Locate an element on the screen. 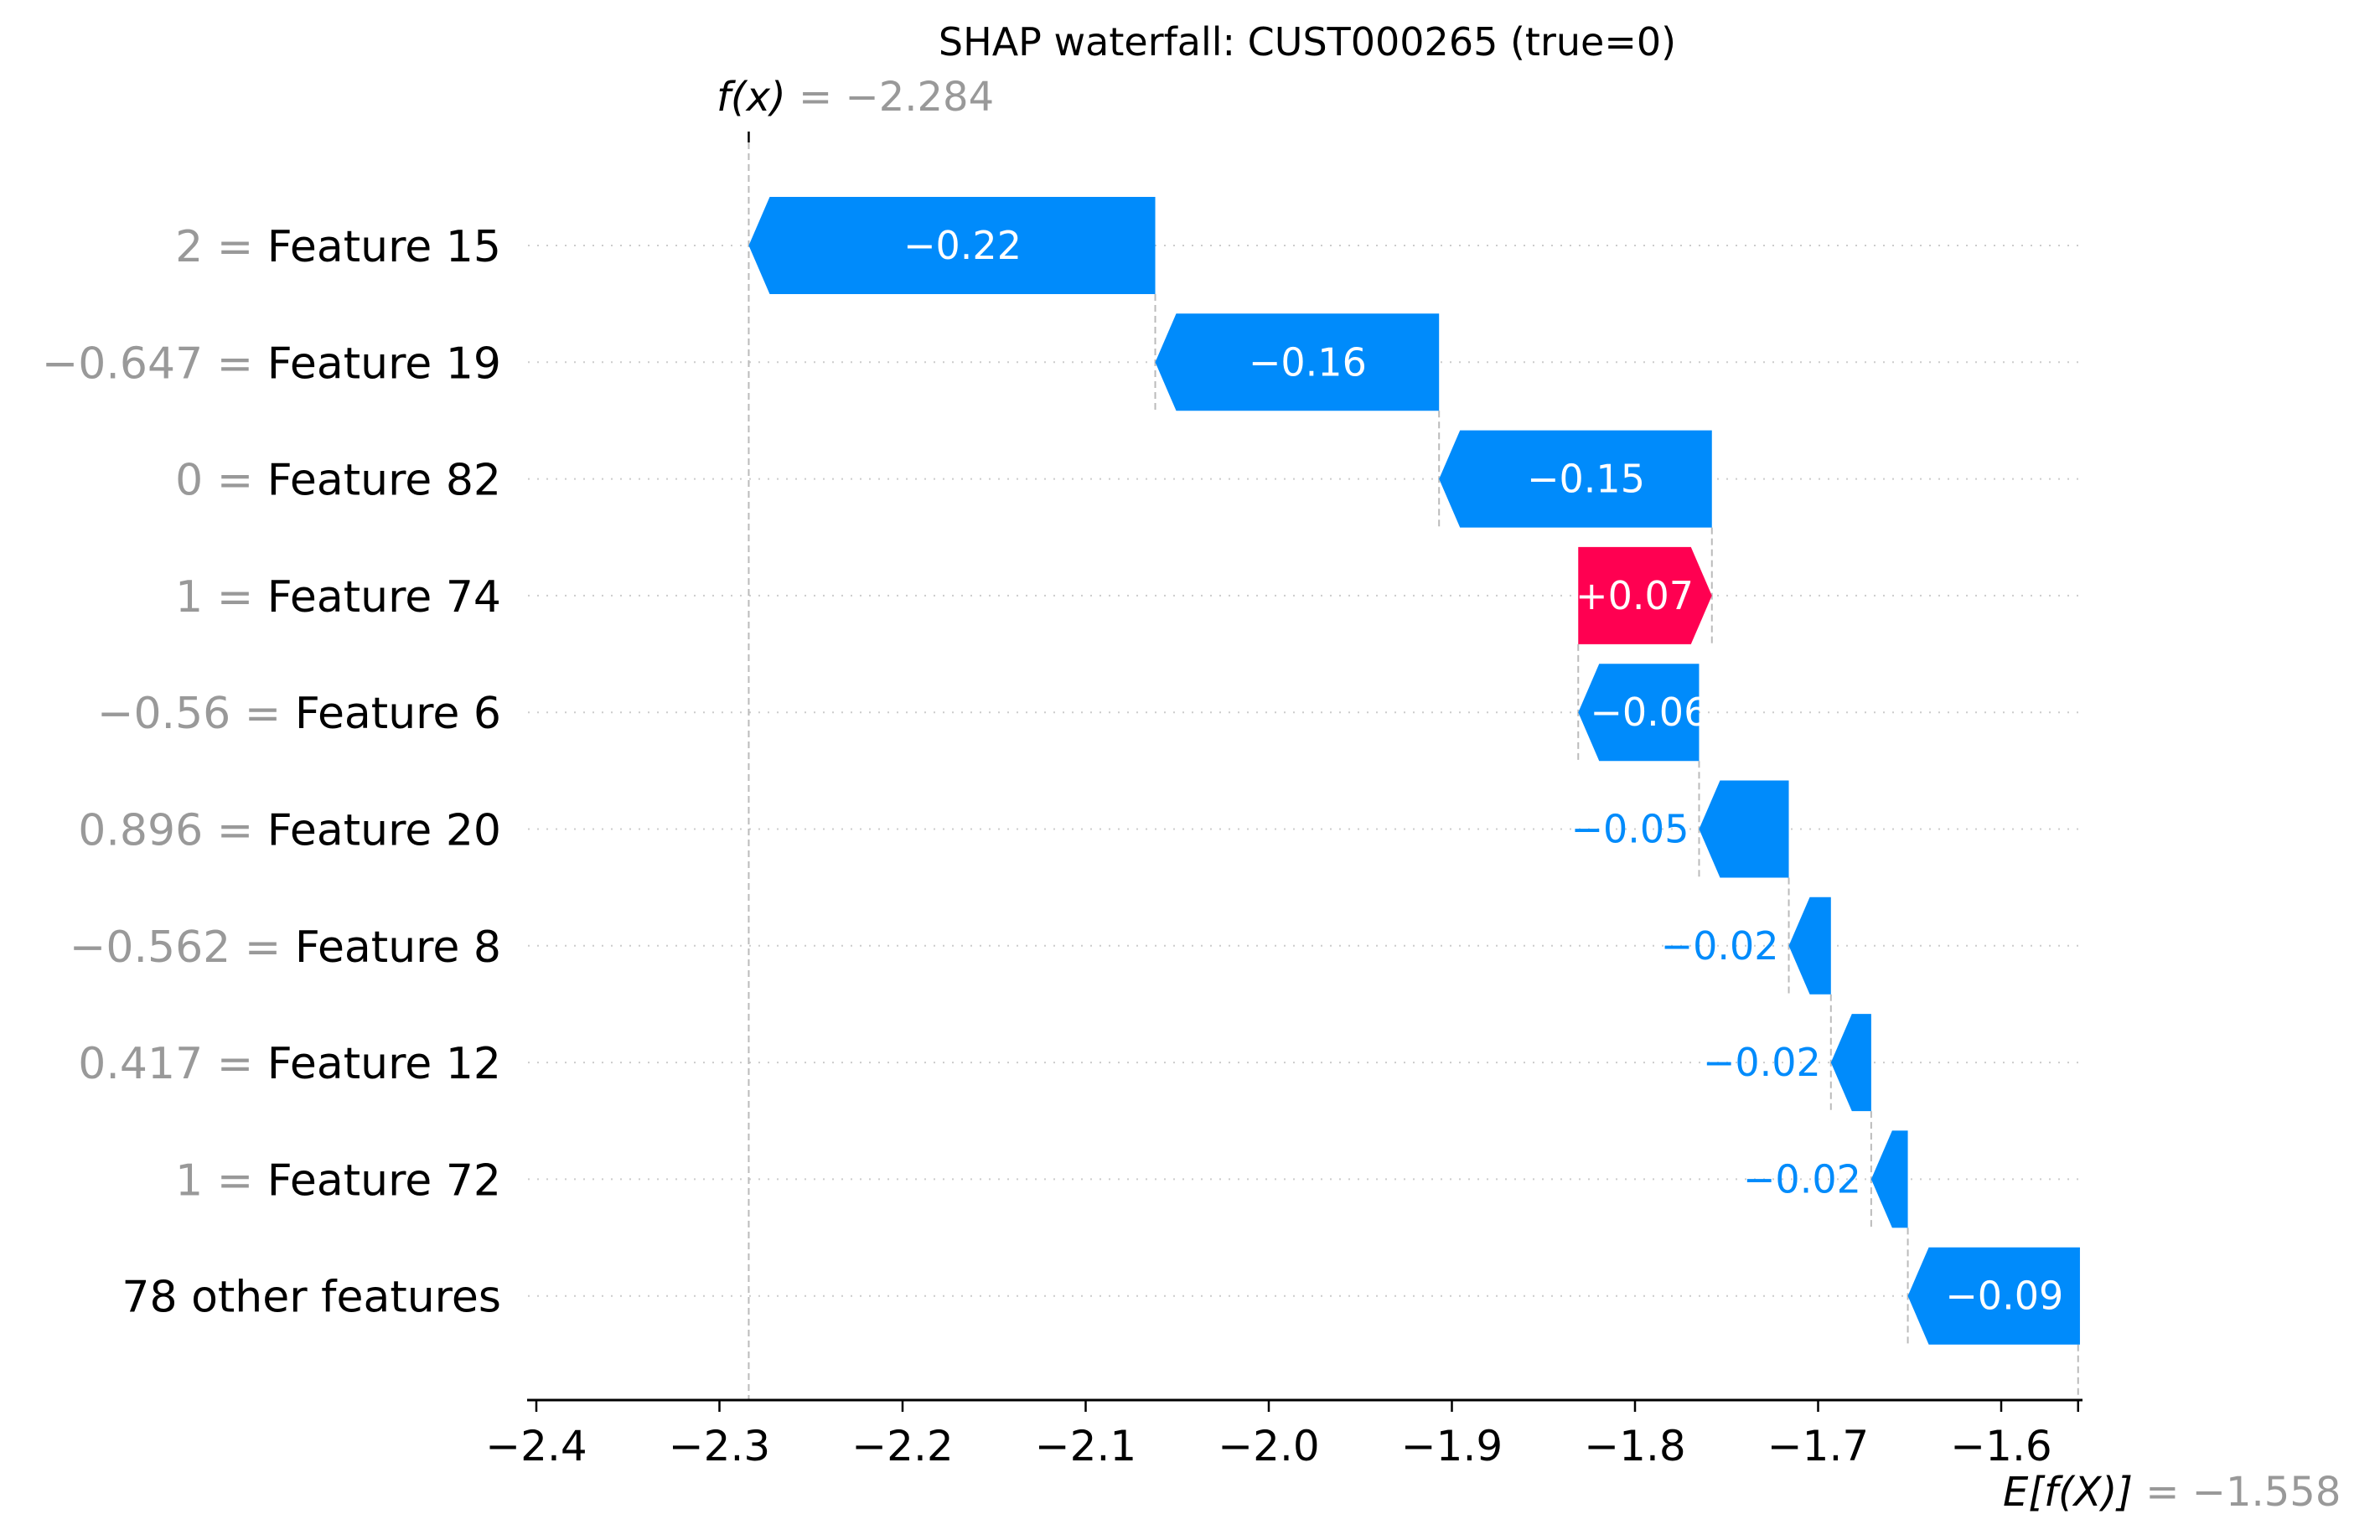  feature-row-label: 0.417 = Feature 12 is located at coordinates (289, 1064).